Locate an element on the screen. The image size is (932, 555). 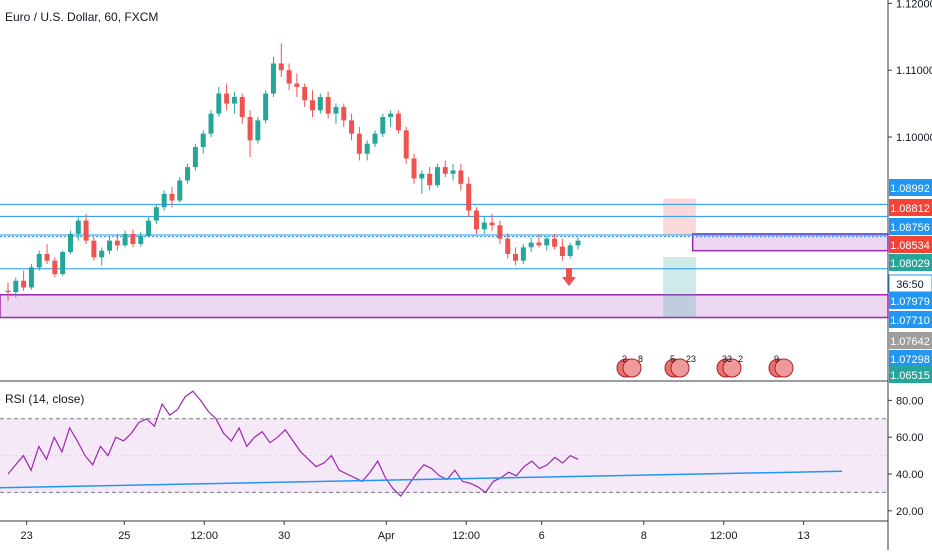
zones is located at coordinates (444, 276).